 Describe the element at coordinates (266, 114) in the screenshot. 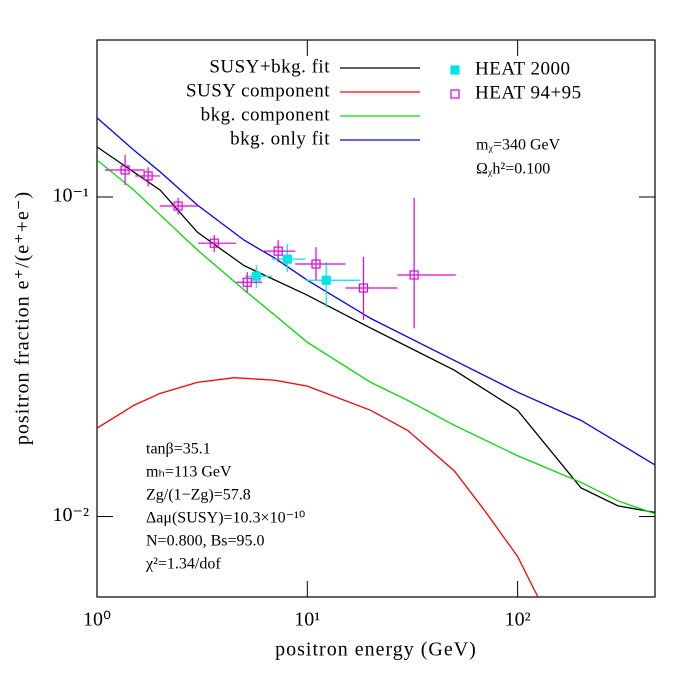

I see `legend-label: bkg. component` at that location.